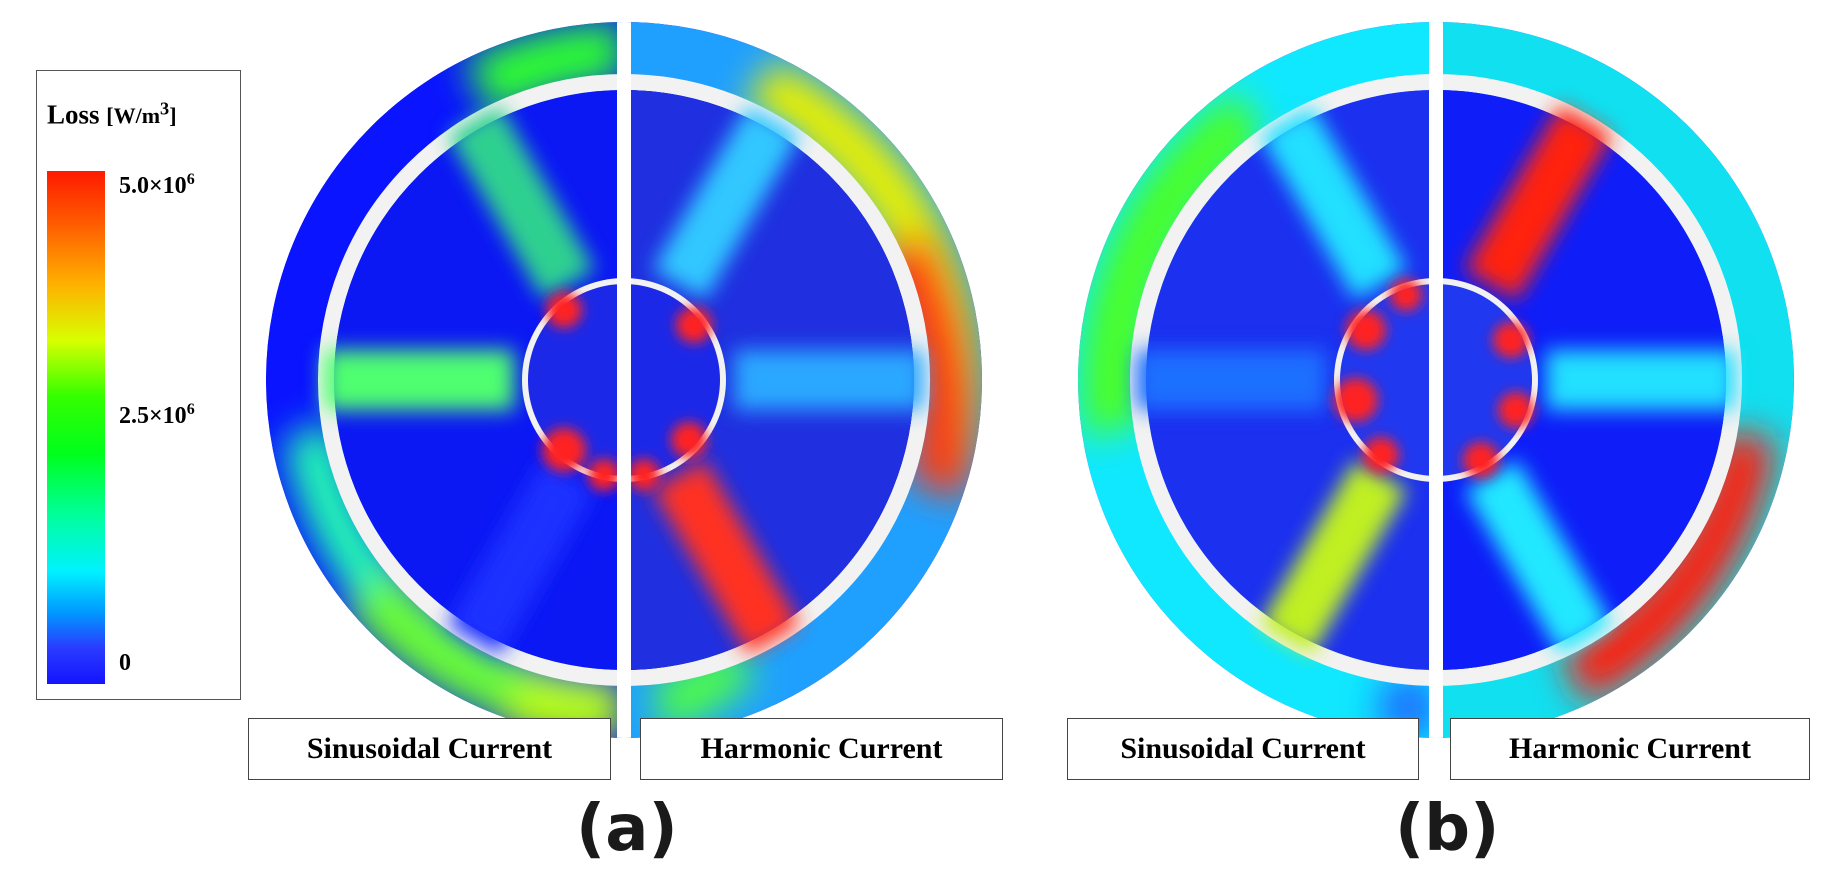 The height and width of the screenshot is (887, 1836). What do you see at coordinates (76, 427) in the screenshot?
I see `legend-colorbar` at bounding box center [76, 427].